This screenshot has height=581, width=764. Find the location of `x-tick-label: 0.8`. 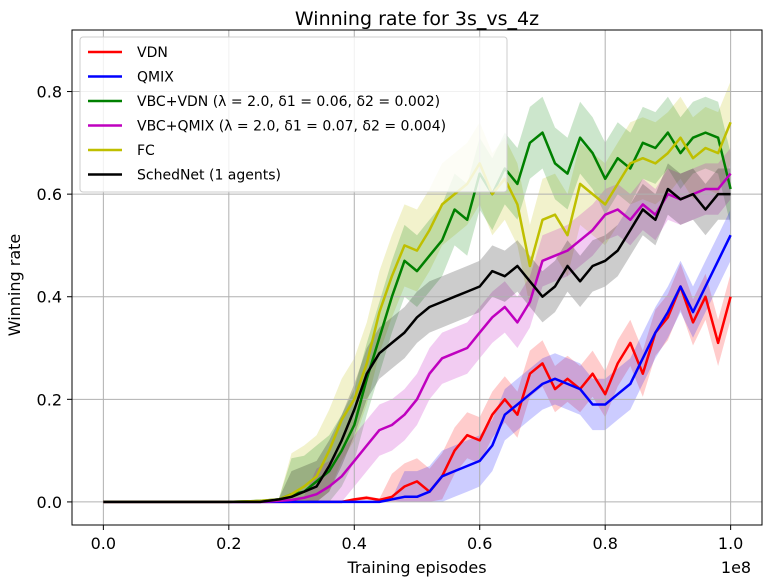

x-tick-label: 0.8 is located at coordinates (604, 543).